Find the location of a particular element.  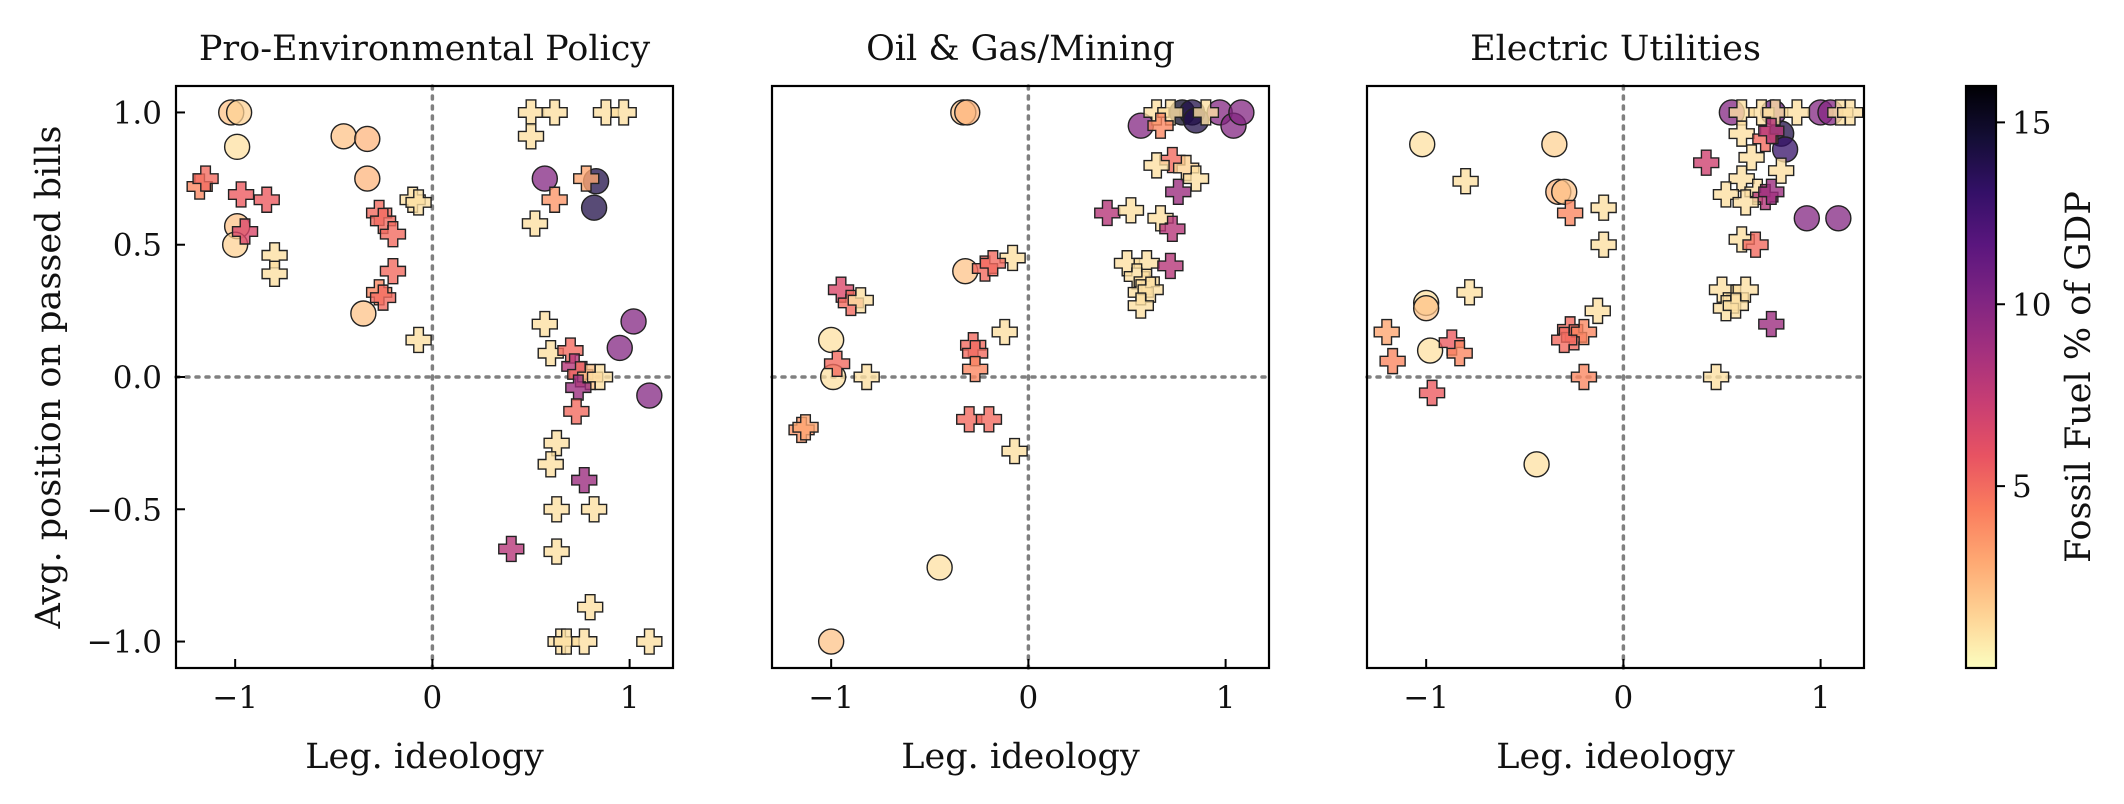

colorbar-label: Fossil Fuel % of GDP is located at coordinates (2079, 377).